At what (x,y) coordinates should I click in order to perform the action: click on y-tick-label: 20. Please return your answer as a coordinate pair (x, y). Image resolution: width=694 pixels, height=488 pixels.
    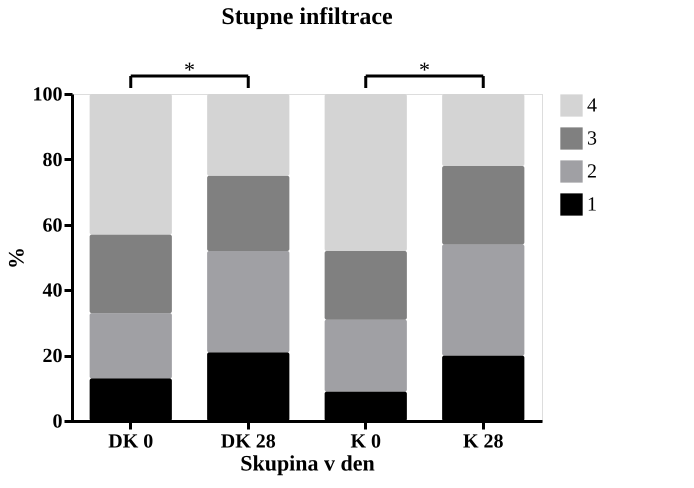
    Looking at the image, I should click on (52, 356).